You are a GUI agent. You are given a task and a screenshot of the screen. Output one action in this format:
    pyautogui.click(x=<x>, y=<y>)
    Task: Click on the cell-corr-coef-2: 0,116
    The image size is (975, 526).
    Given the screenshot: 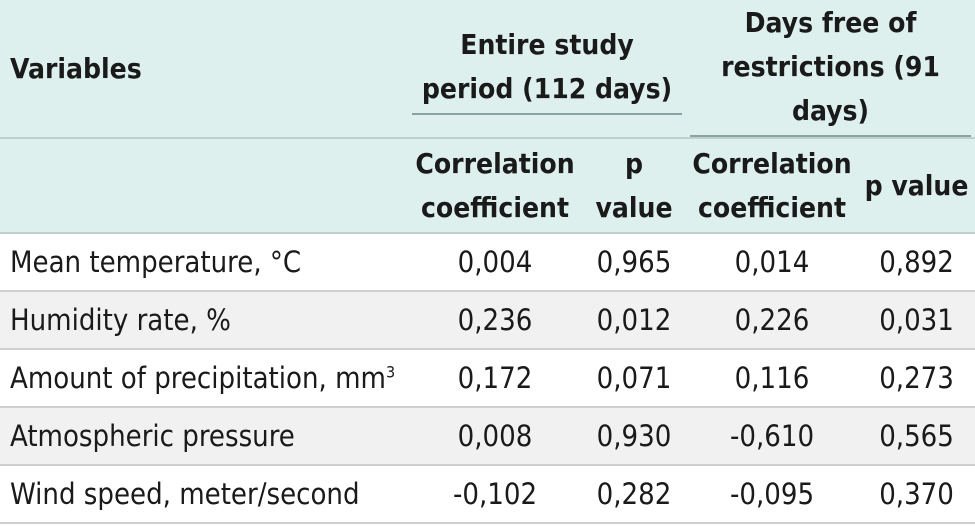 What is the action you would take?
    pyautogui.click(x=772, y=378)
    